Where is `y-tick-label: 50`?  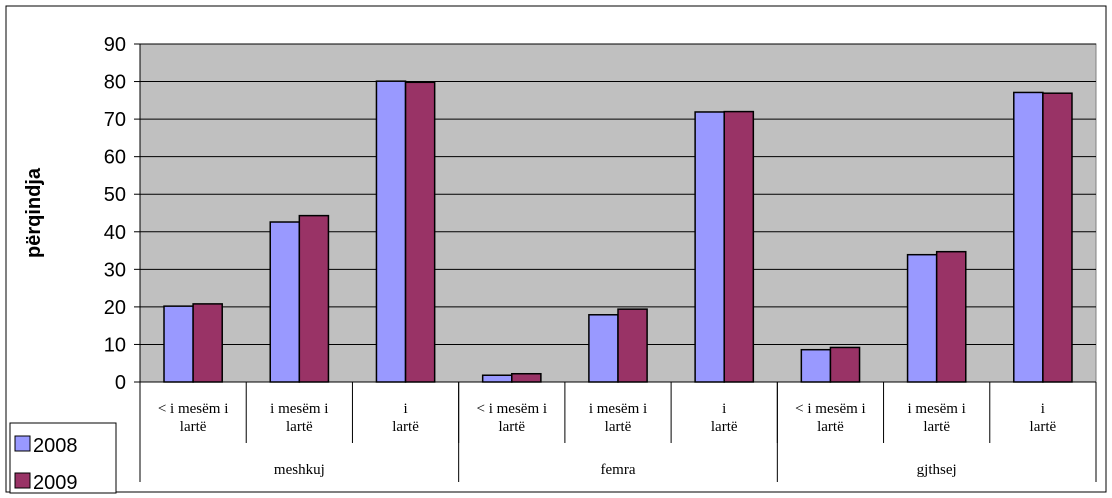
y-tick-label: 50 is located at coordinates (115, 195).